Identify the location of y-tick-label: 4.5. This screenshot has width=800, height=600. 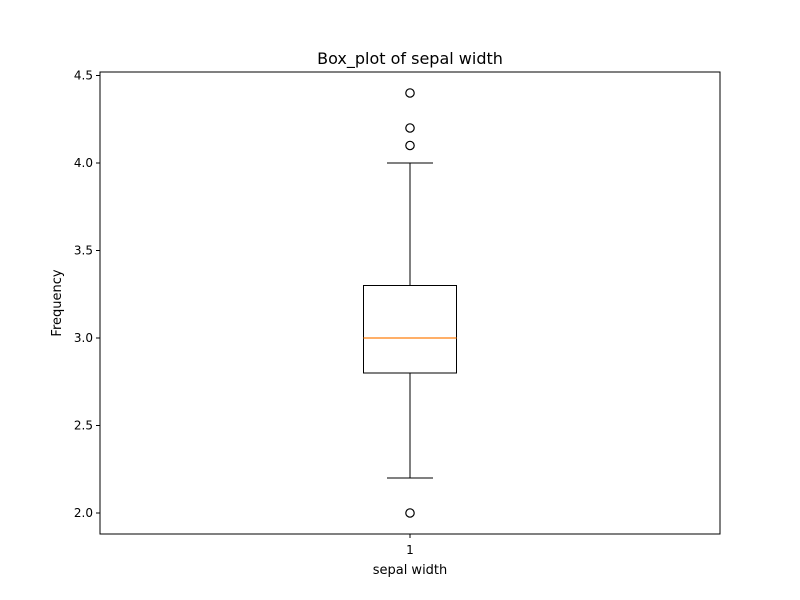
(83, 76).